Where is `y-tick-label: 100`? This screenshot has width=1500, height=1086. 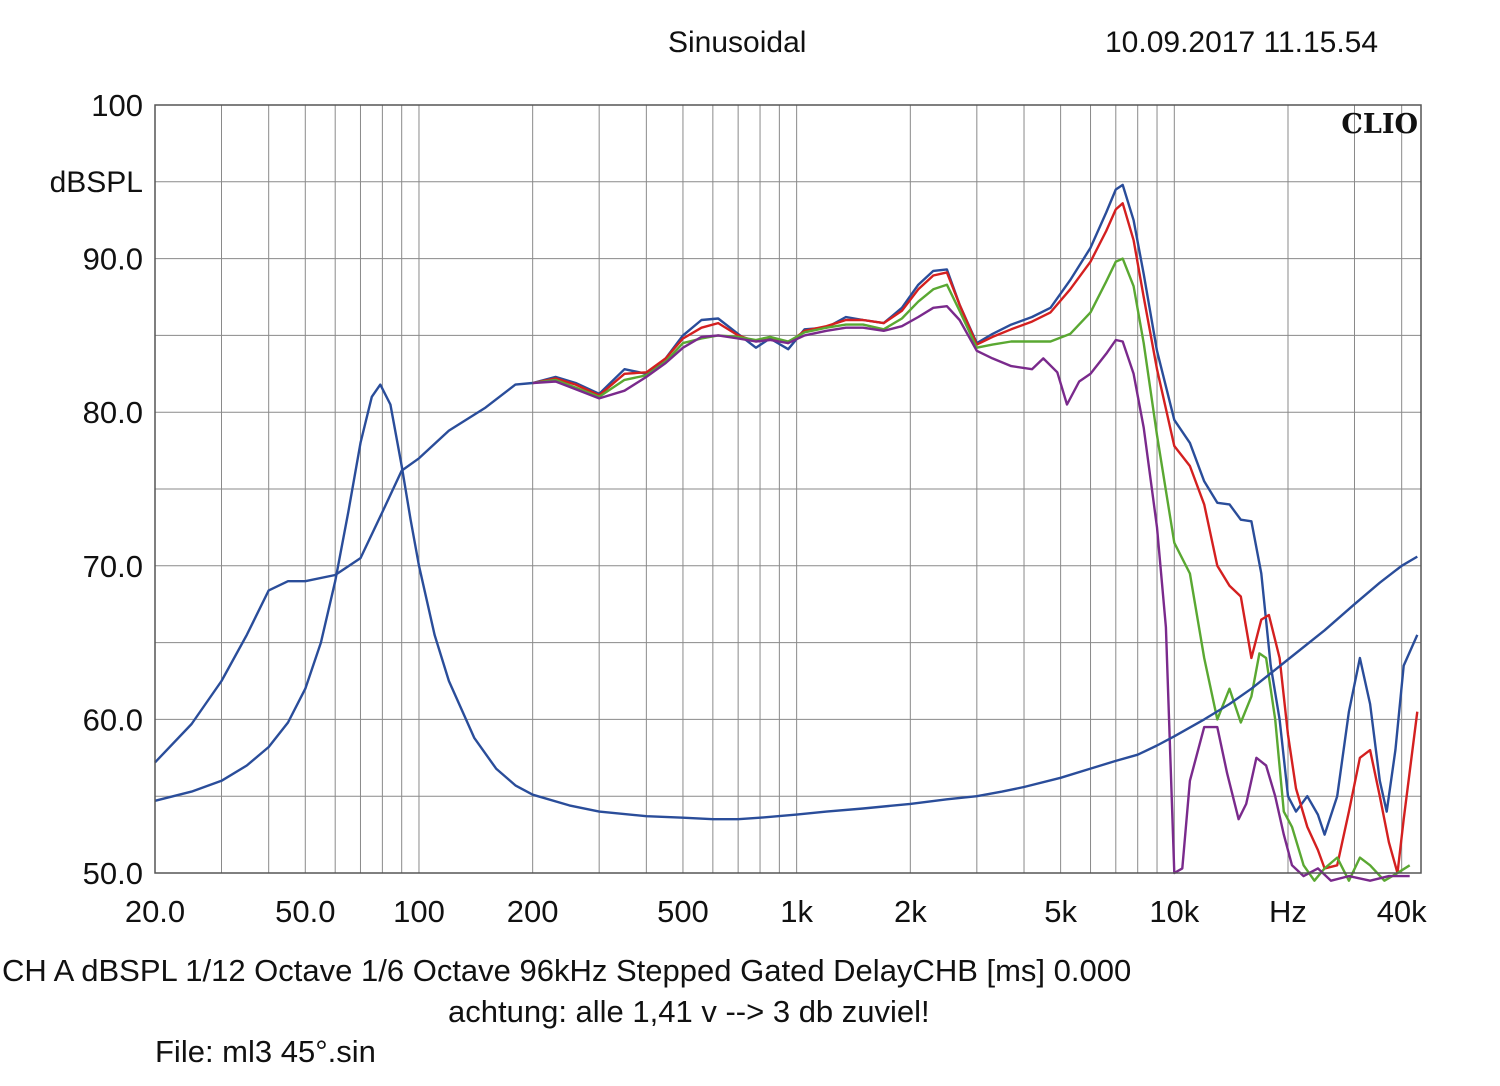
y-tick-label: 100 is located at coordinates (117, 105).